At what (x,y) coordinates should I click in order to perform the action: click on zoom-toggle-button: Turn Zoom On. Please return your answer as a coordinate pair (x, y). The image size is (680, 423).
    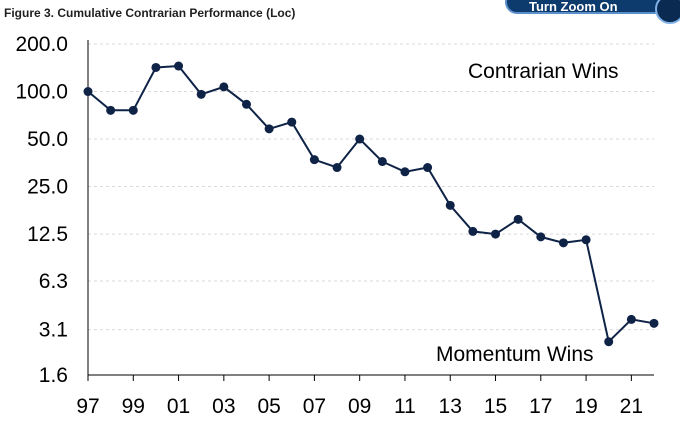
    Looking at the image, I should click on (592, 12).